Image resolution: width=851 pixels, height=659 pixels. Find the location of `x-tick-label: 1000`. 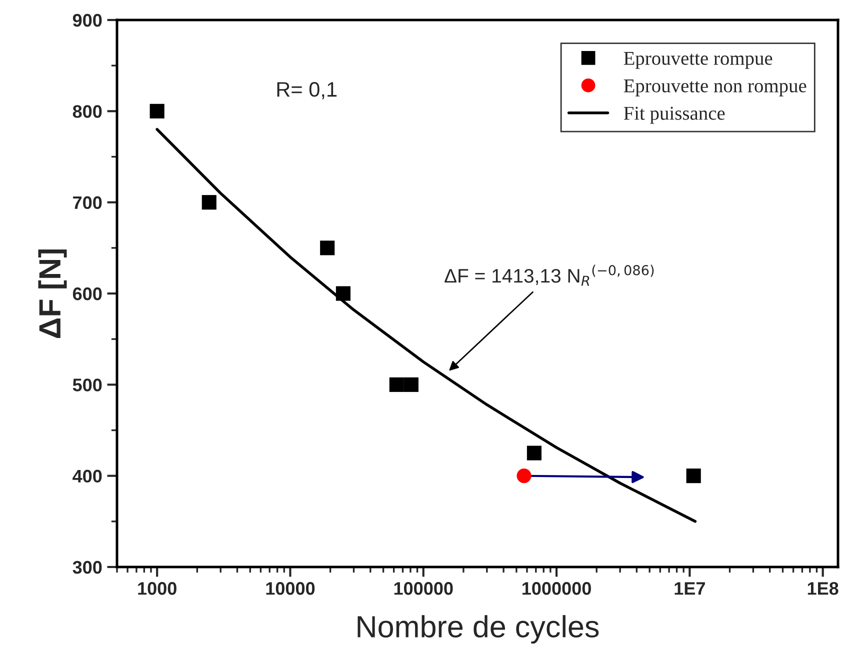

x-tick-label: 1000 is located at coordinates (157, 588).